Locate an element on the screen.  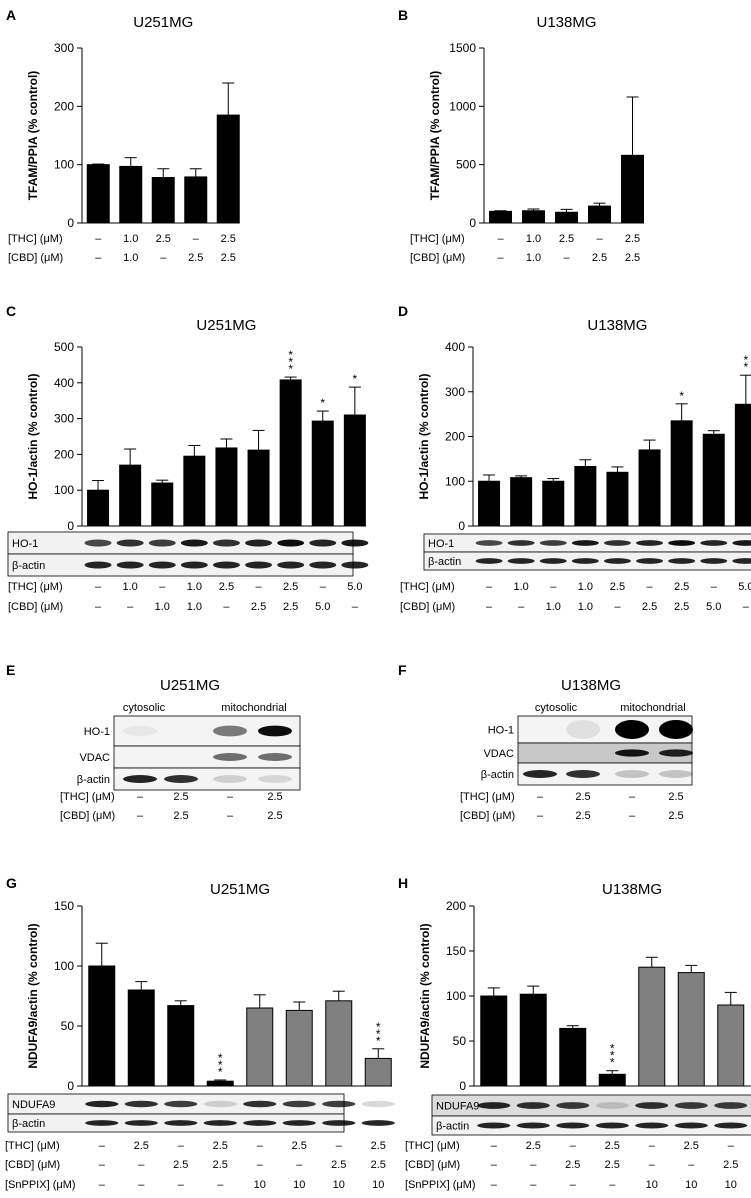
panel-letter: E is located at coordinates (10, 670).